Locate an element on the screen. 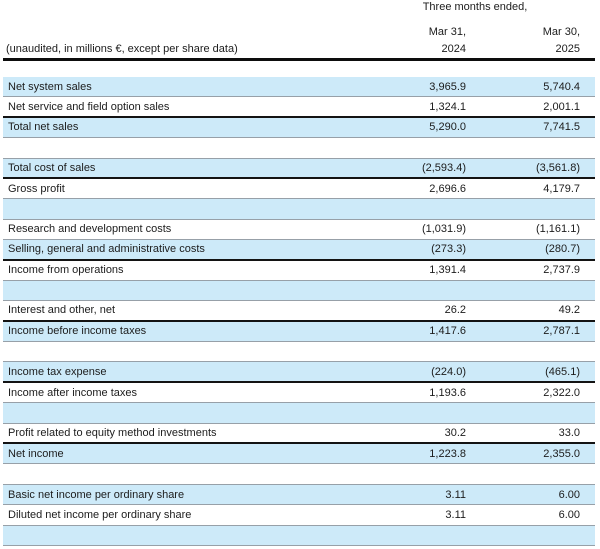 The image size is (600, 549). statement-row: Gross profit 2,696.6 4,179.7 is located at coordinates (299, 189).